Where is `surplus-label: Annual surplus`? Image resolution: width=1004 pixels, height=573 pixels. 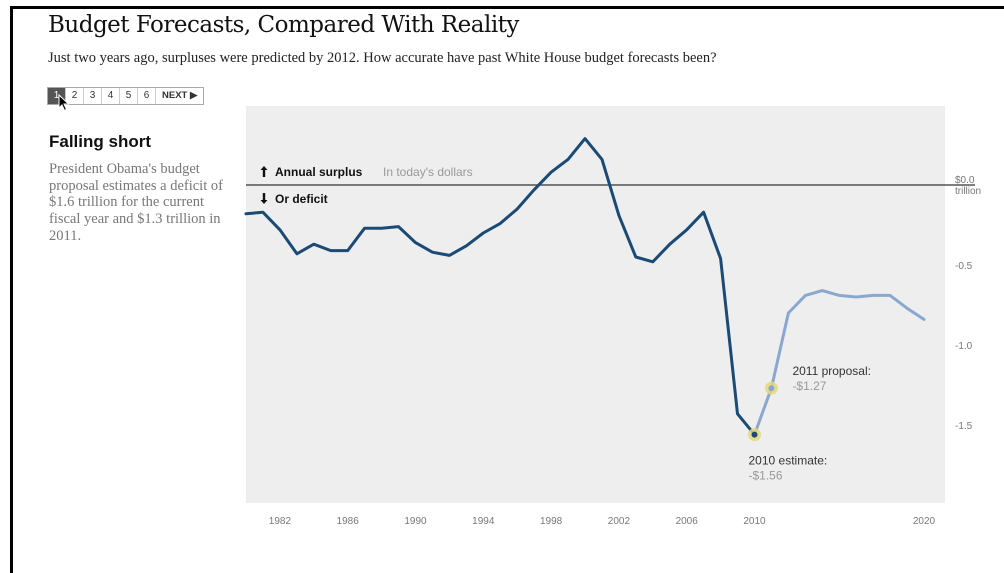
surplus-label: Annual surplus is located at coordinates (319, 172).